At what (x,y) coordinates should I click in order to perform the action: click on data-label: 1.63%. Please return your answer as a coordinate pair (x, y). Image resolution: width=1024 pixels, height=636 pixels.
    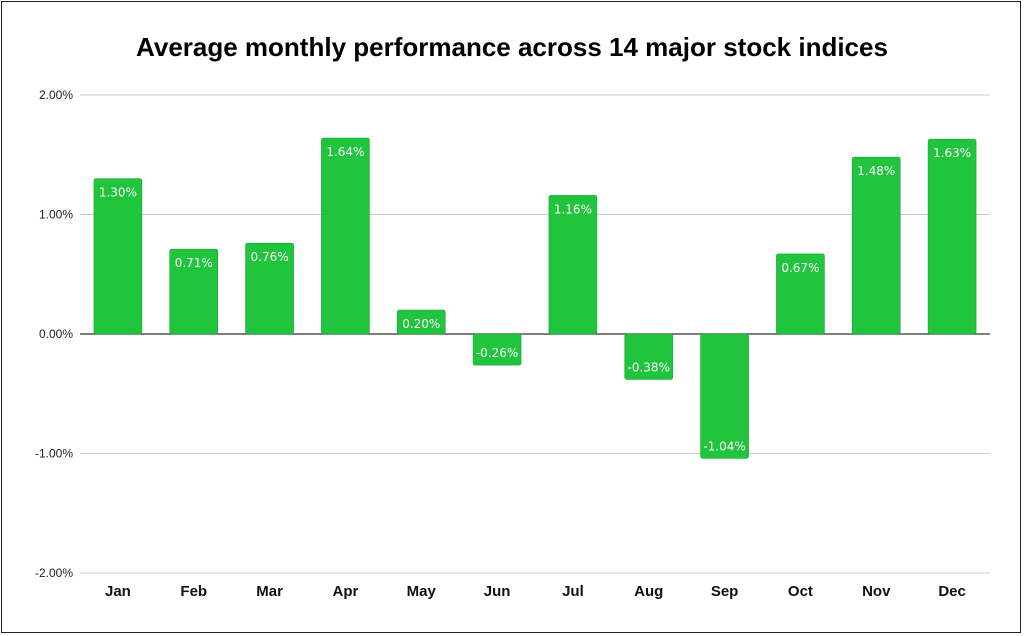
    Looking at the image, I should click on (952, 153).